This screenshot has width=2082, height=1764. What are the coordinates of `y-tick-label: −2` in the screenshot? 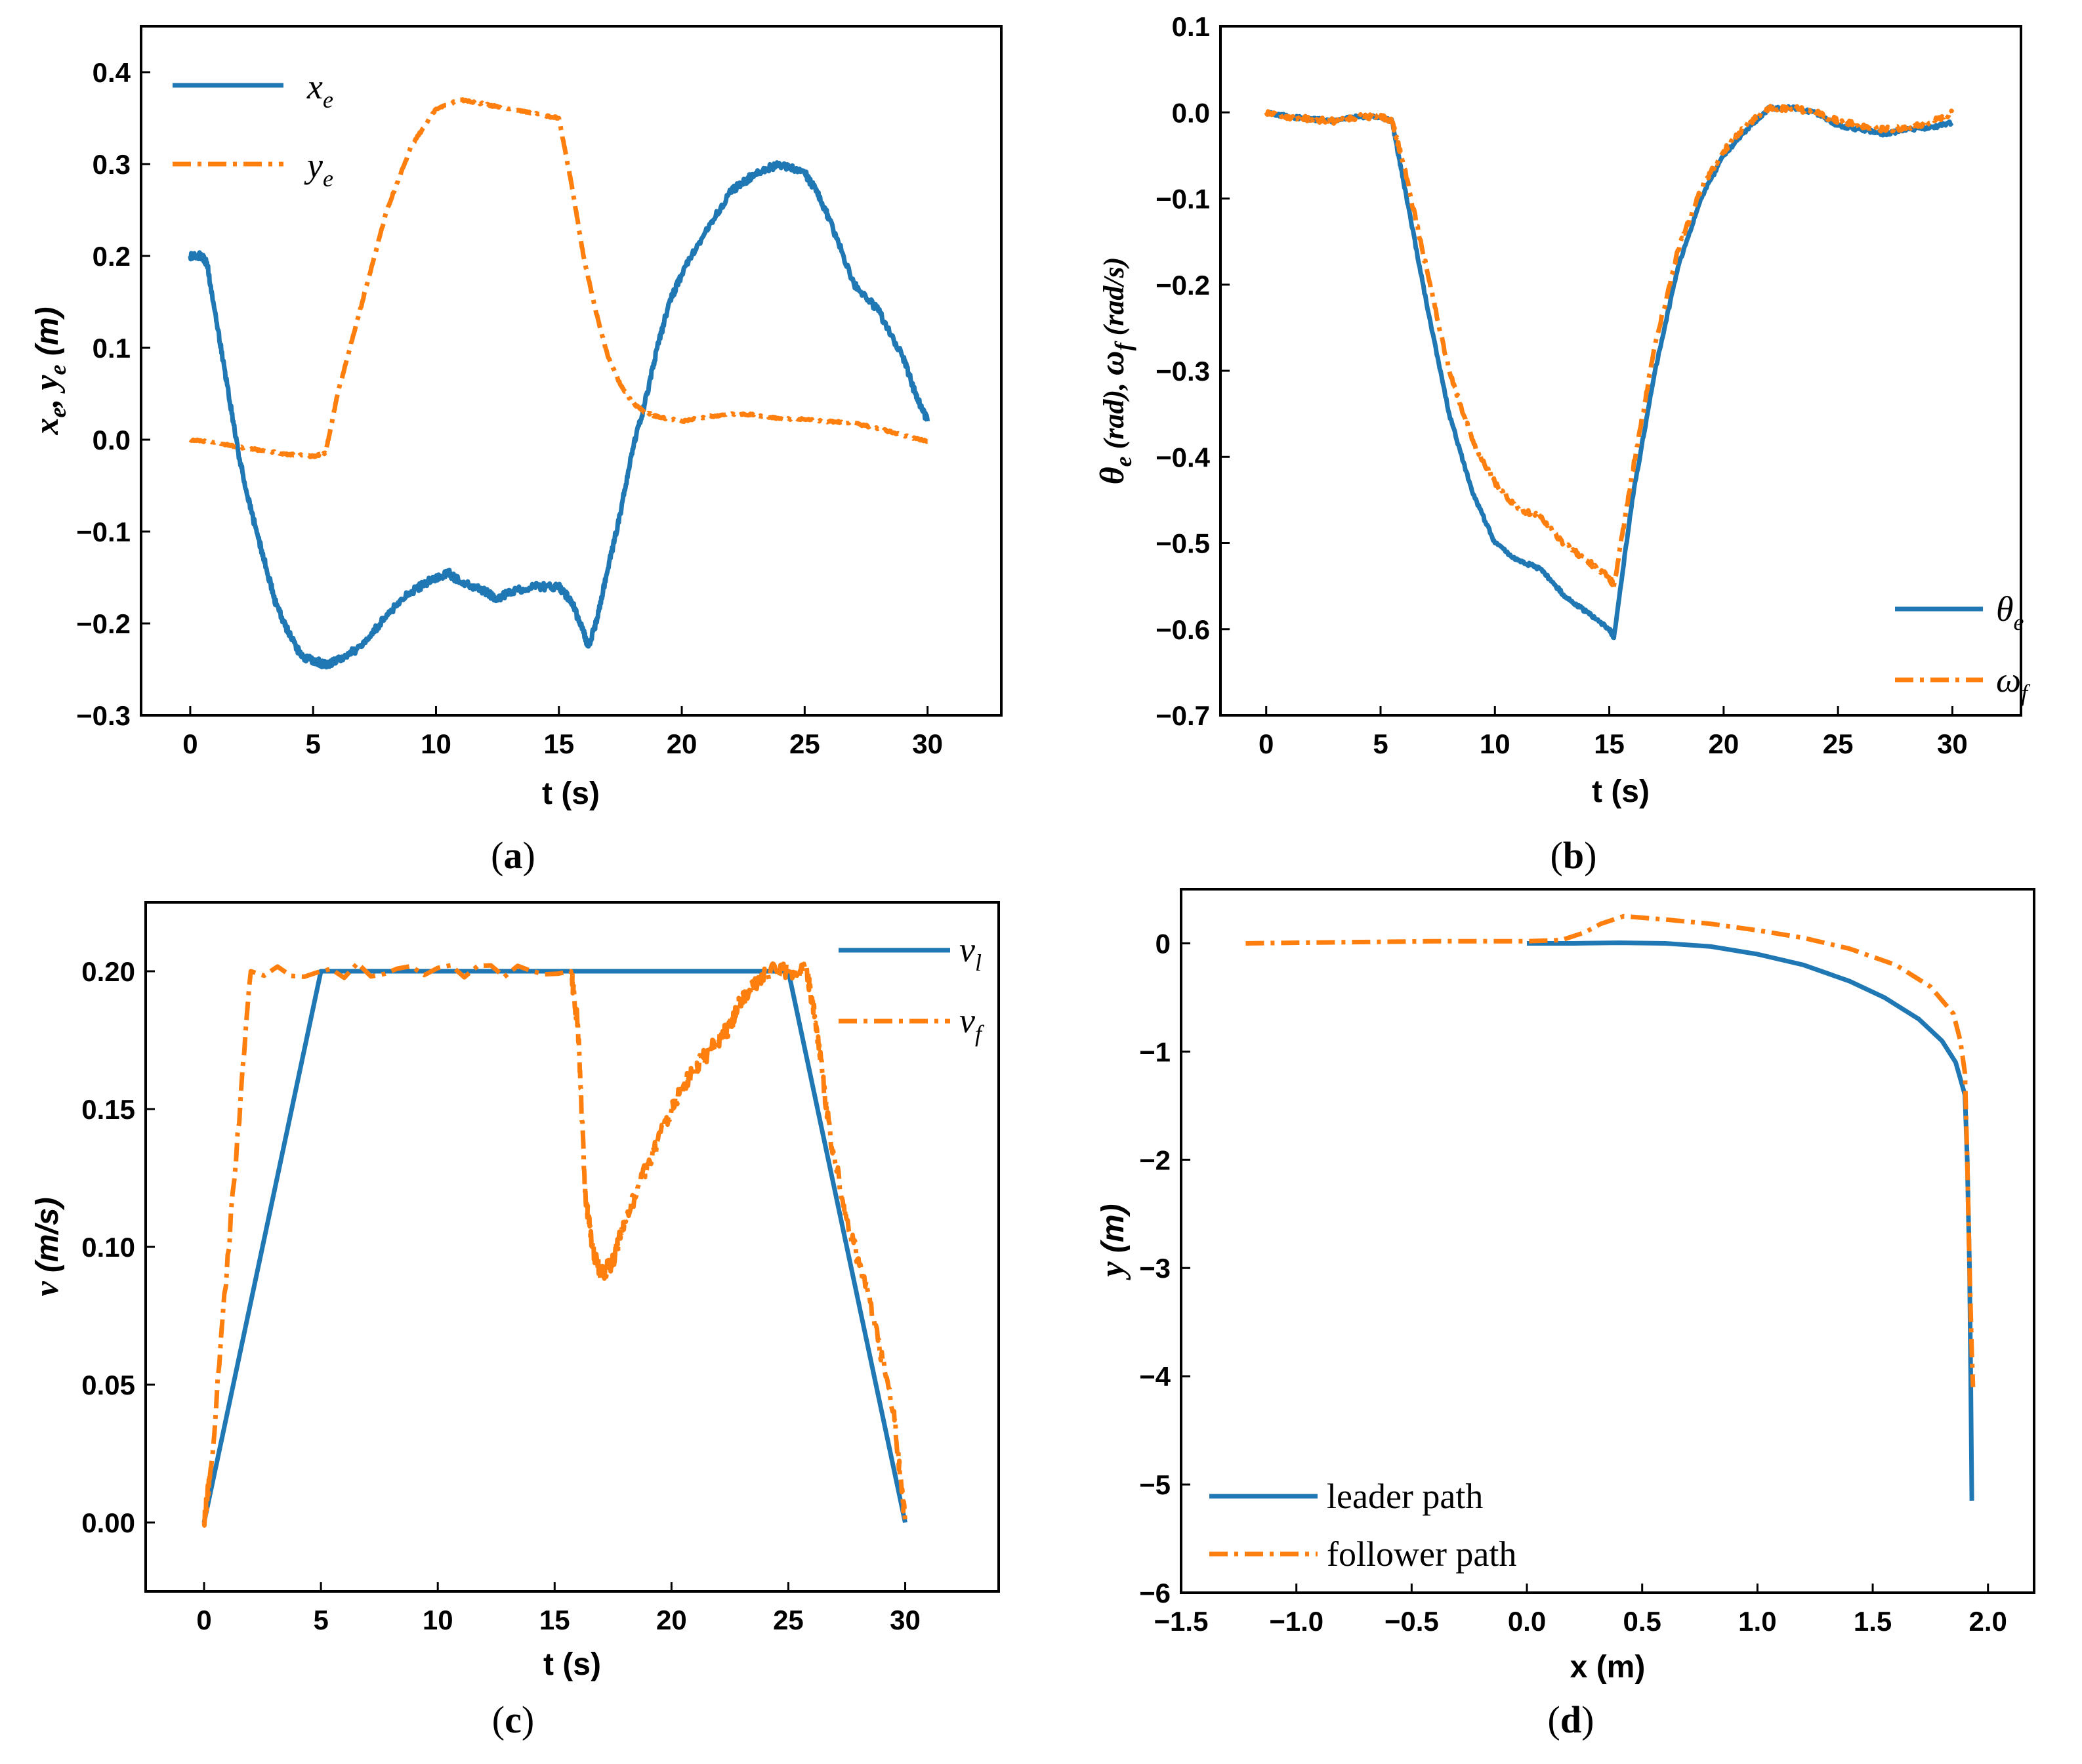 It's located at (1155, 1159).